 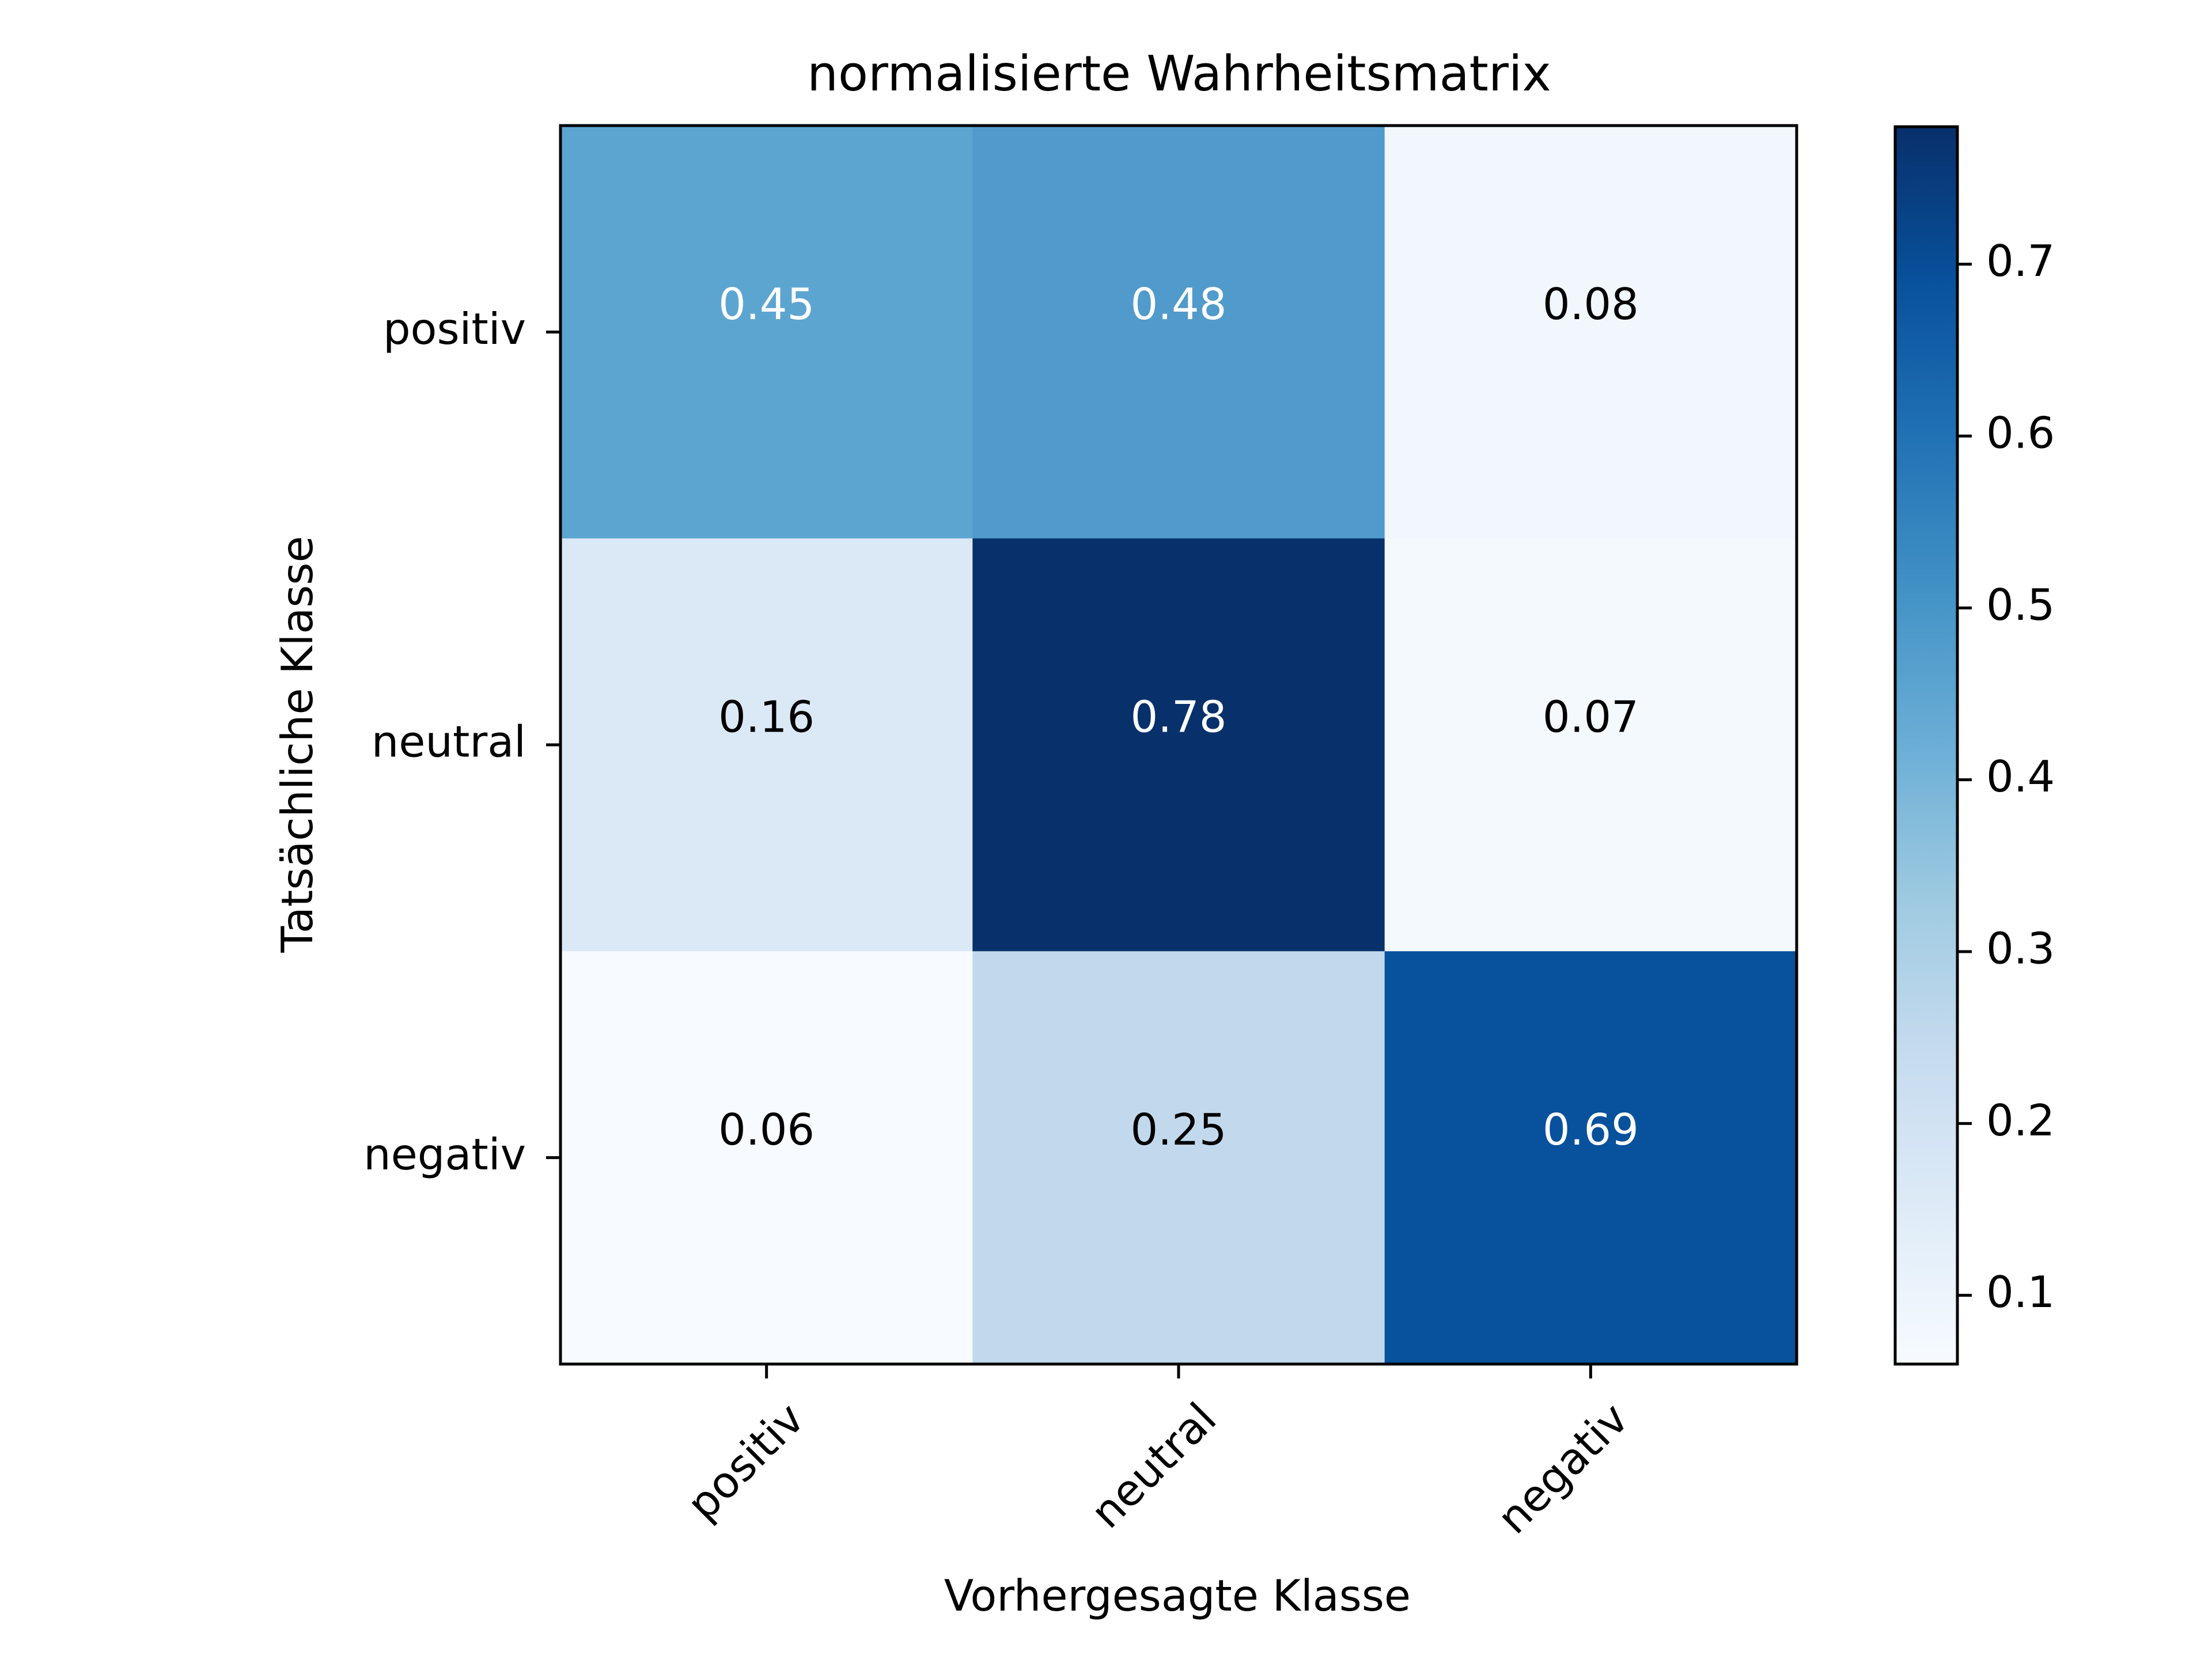 I want to click on colorbar-tick-label: 0.7, so click(x=2020, y=261).